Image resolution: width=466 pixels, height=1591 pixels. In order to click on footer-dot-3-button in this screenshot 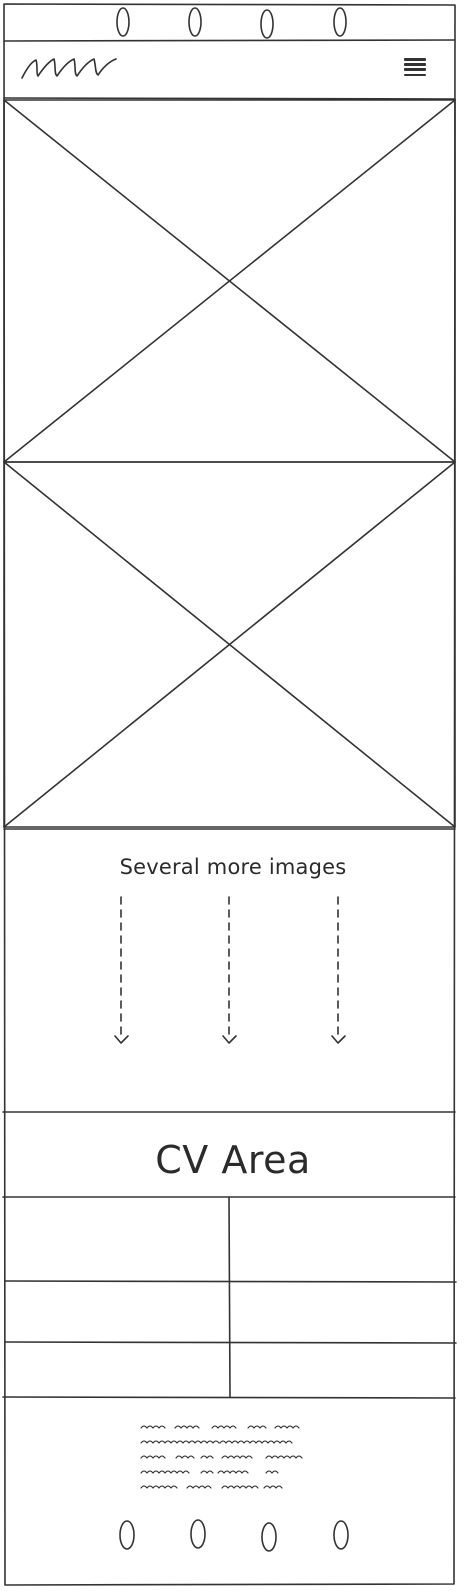, I will do `click(269, 1537)`.